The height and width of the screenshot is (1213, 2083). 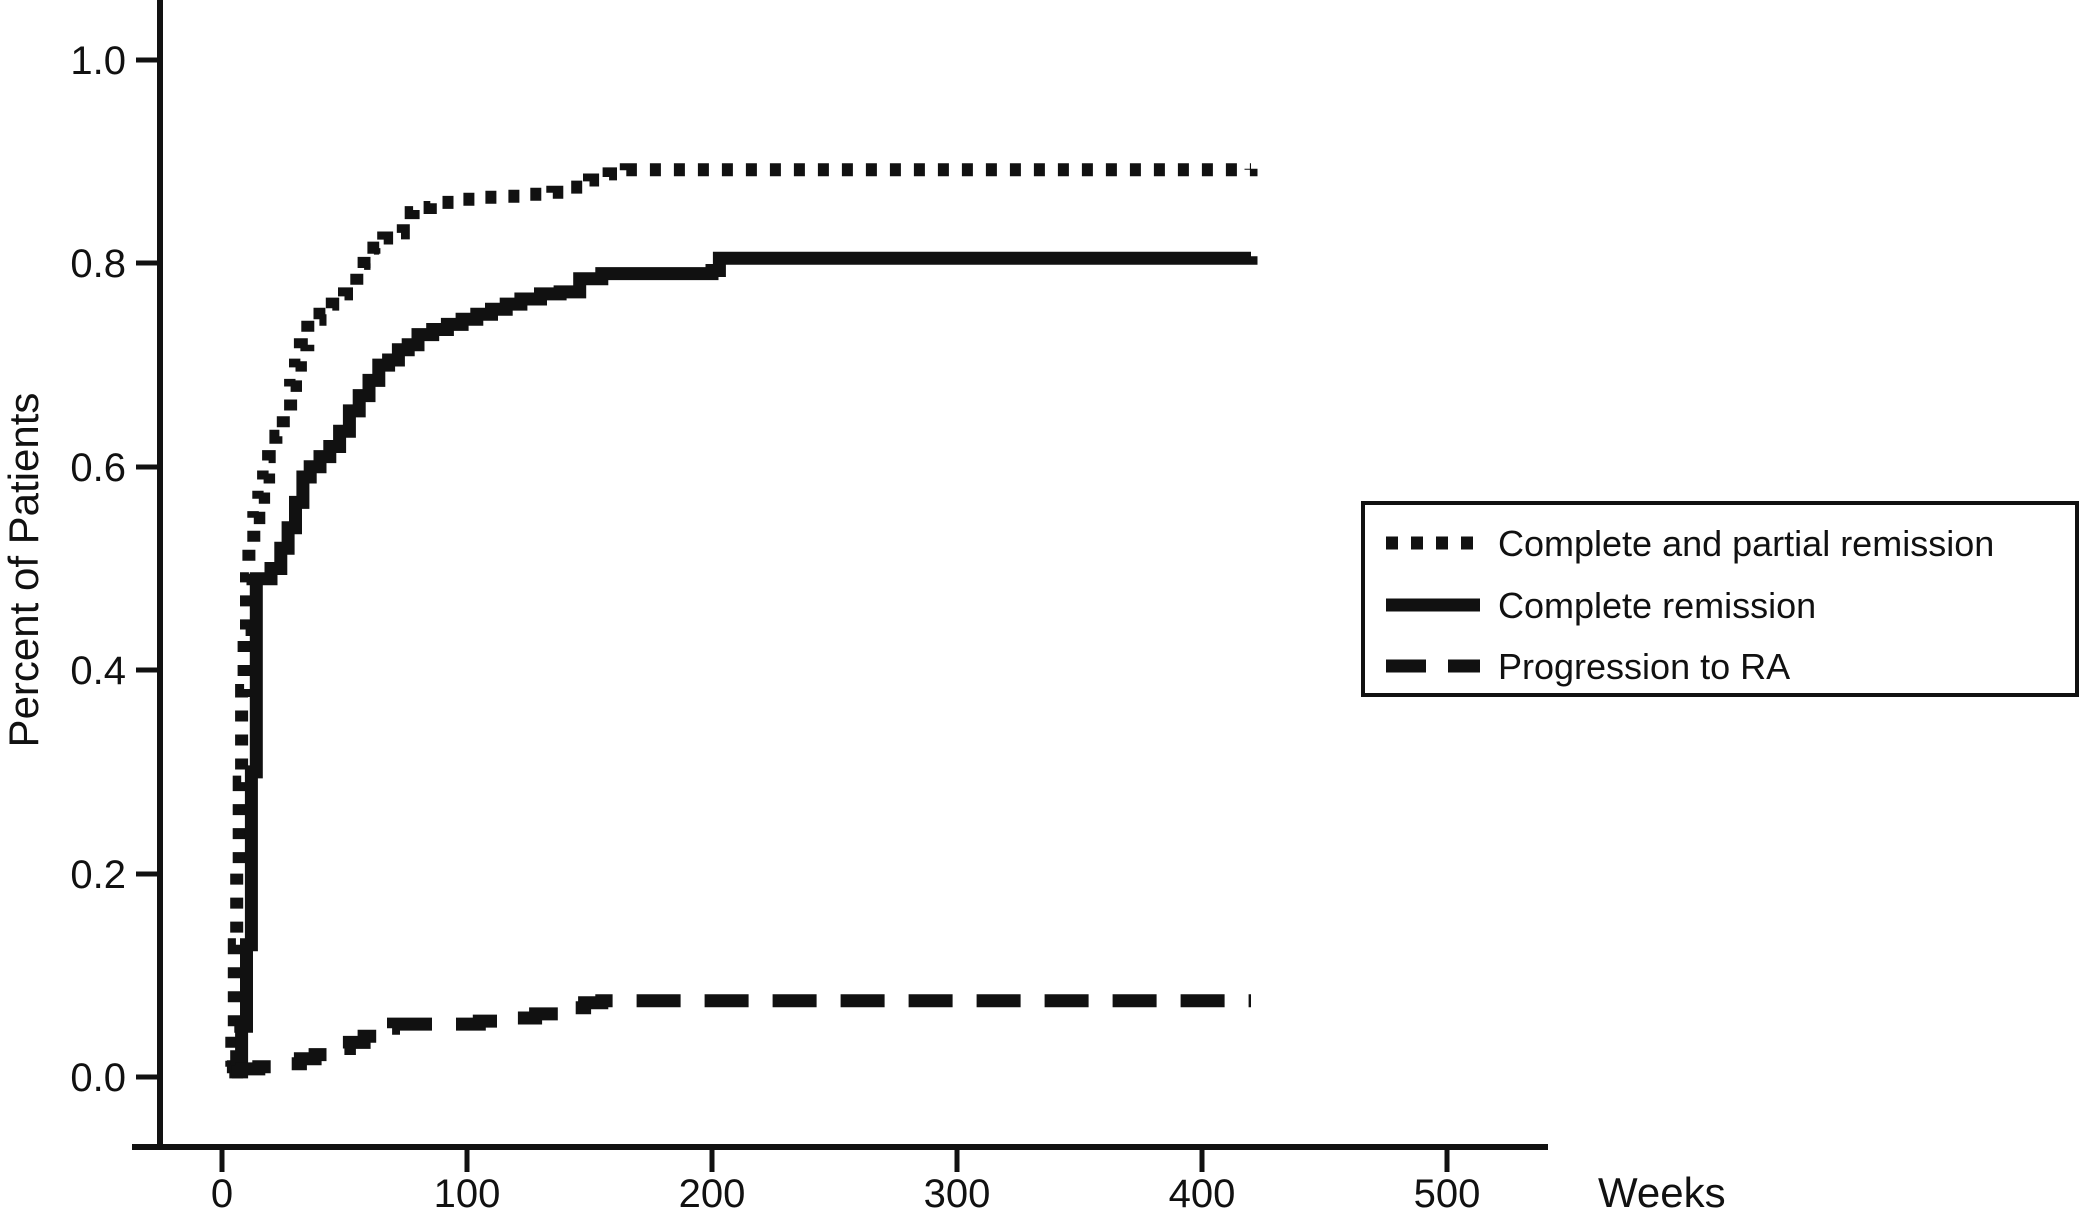 I want to click on y-tick-label: 0.4, so click(x=98, y=671).